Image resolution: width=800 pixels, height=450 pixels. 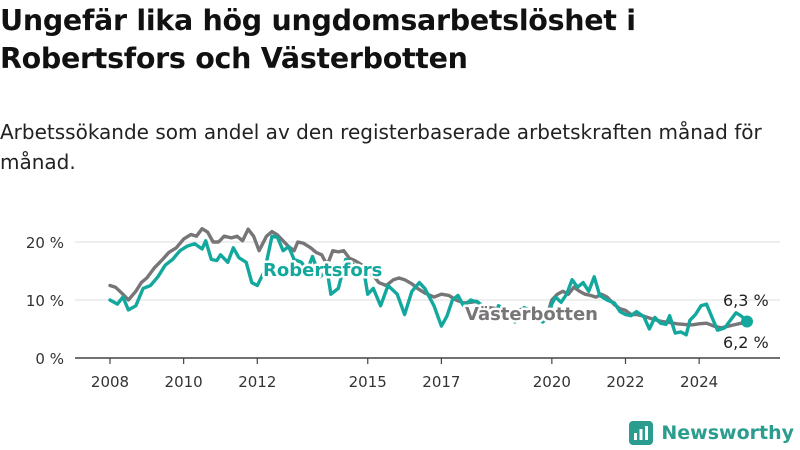 I want to click on series-label-halo: Robertsfors, so click(x=322, y=270).